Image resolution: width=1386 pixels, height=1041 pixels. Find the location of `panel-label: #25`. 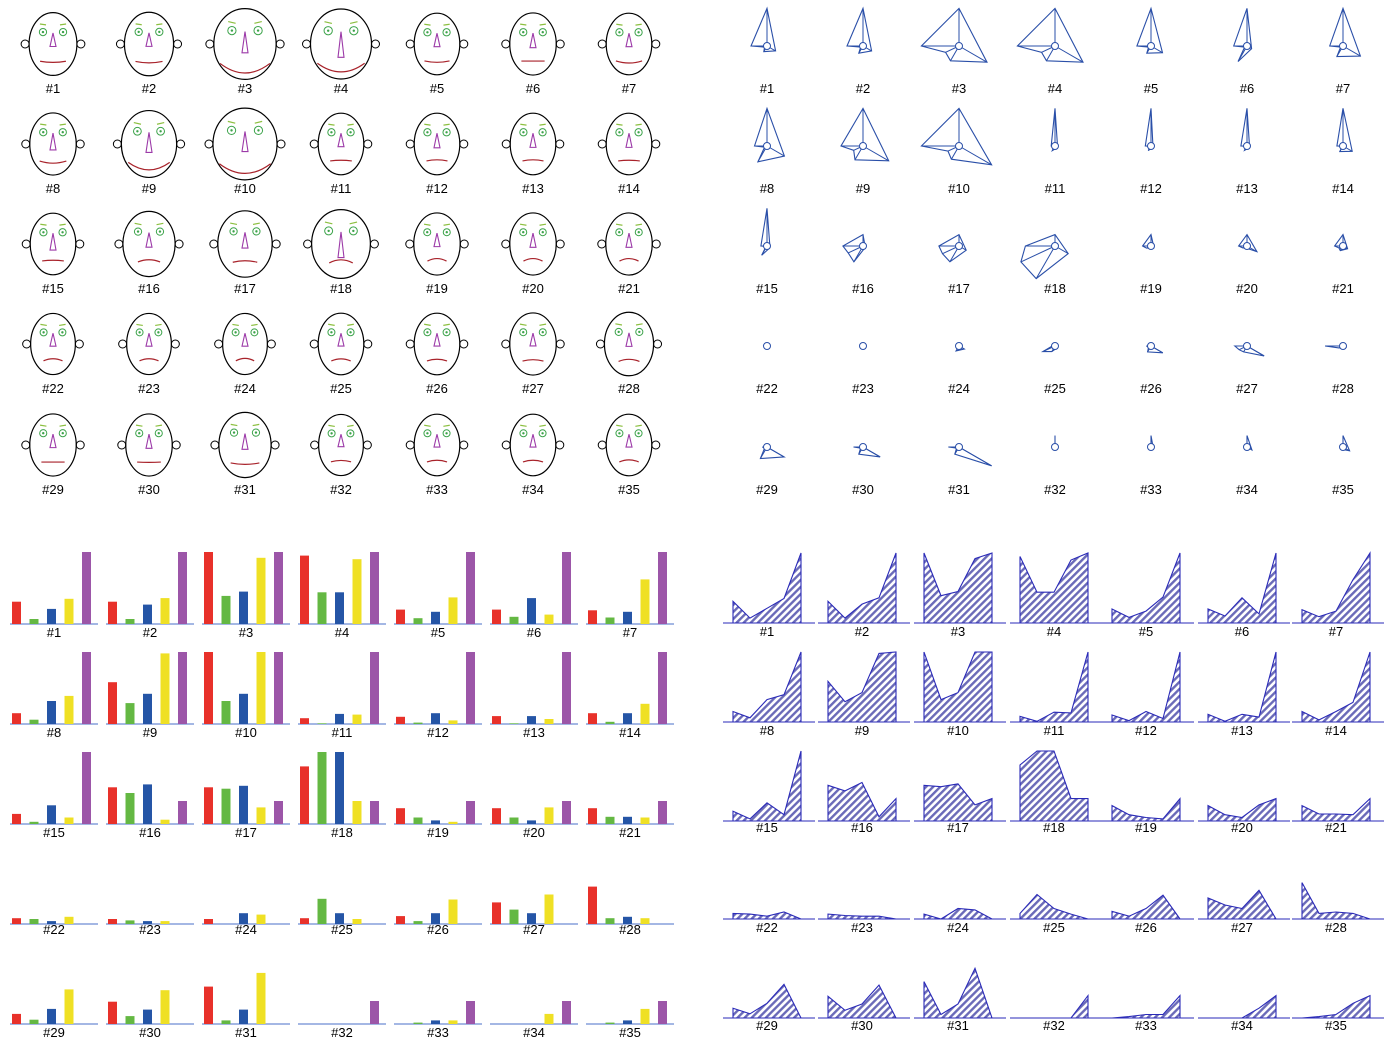

panel-label: #25 is located at coordinates (342, 929).